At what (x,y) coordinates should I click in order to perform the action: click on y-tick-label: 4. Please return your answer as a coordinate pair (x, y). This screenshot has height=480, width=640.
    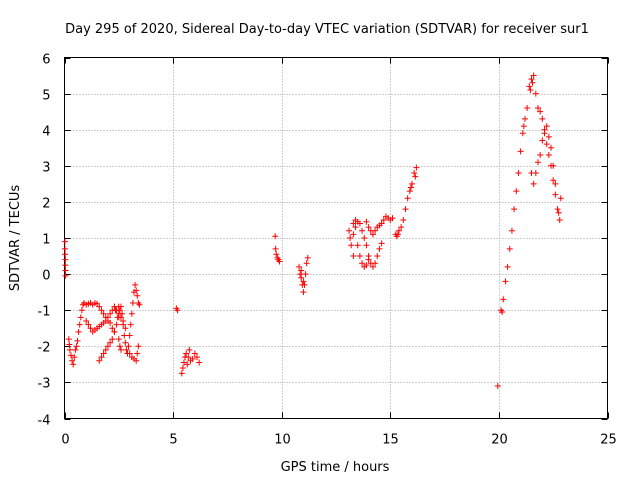
    Looking at the image, I should click on (46, 132).